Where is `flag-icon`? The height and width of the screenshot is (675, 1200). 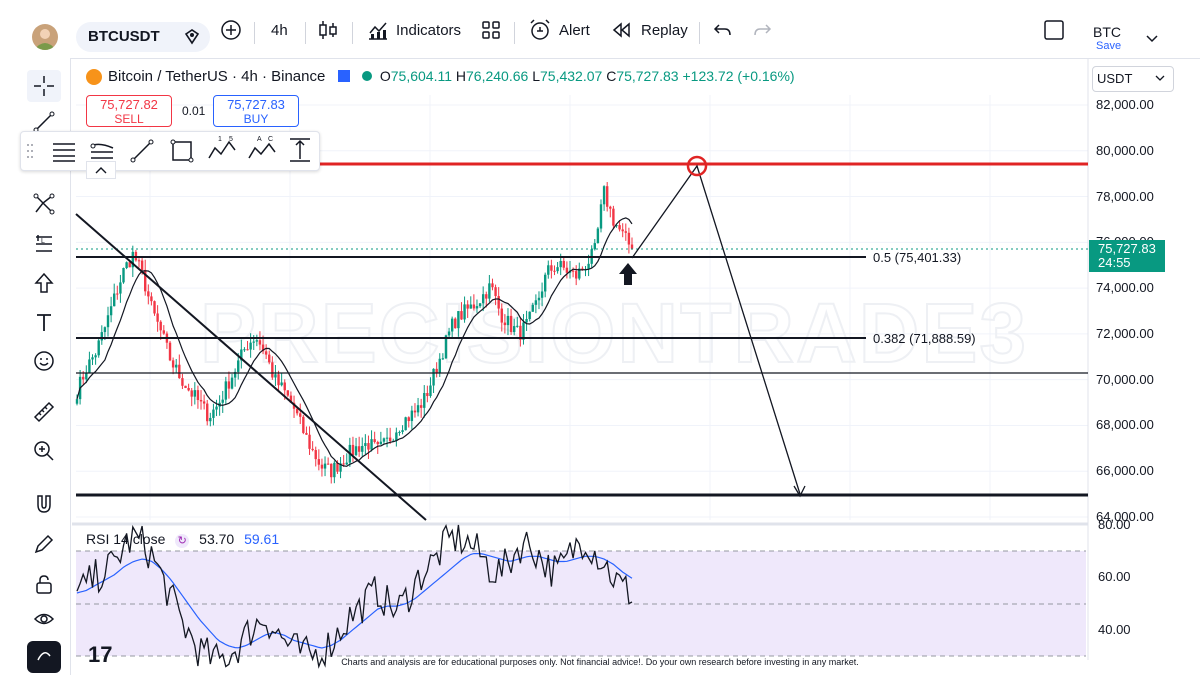 flag-icon is located at coordinates (343, 76).